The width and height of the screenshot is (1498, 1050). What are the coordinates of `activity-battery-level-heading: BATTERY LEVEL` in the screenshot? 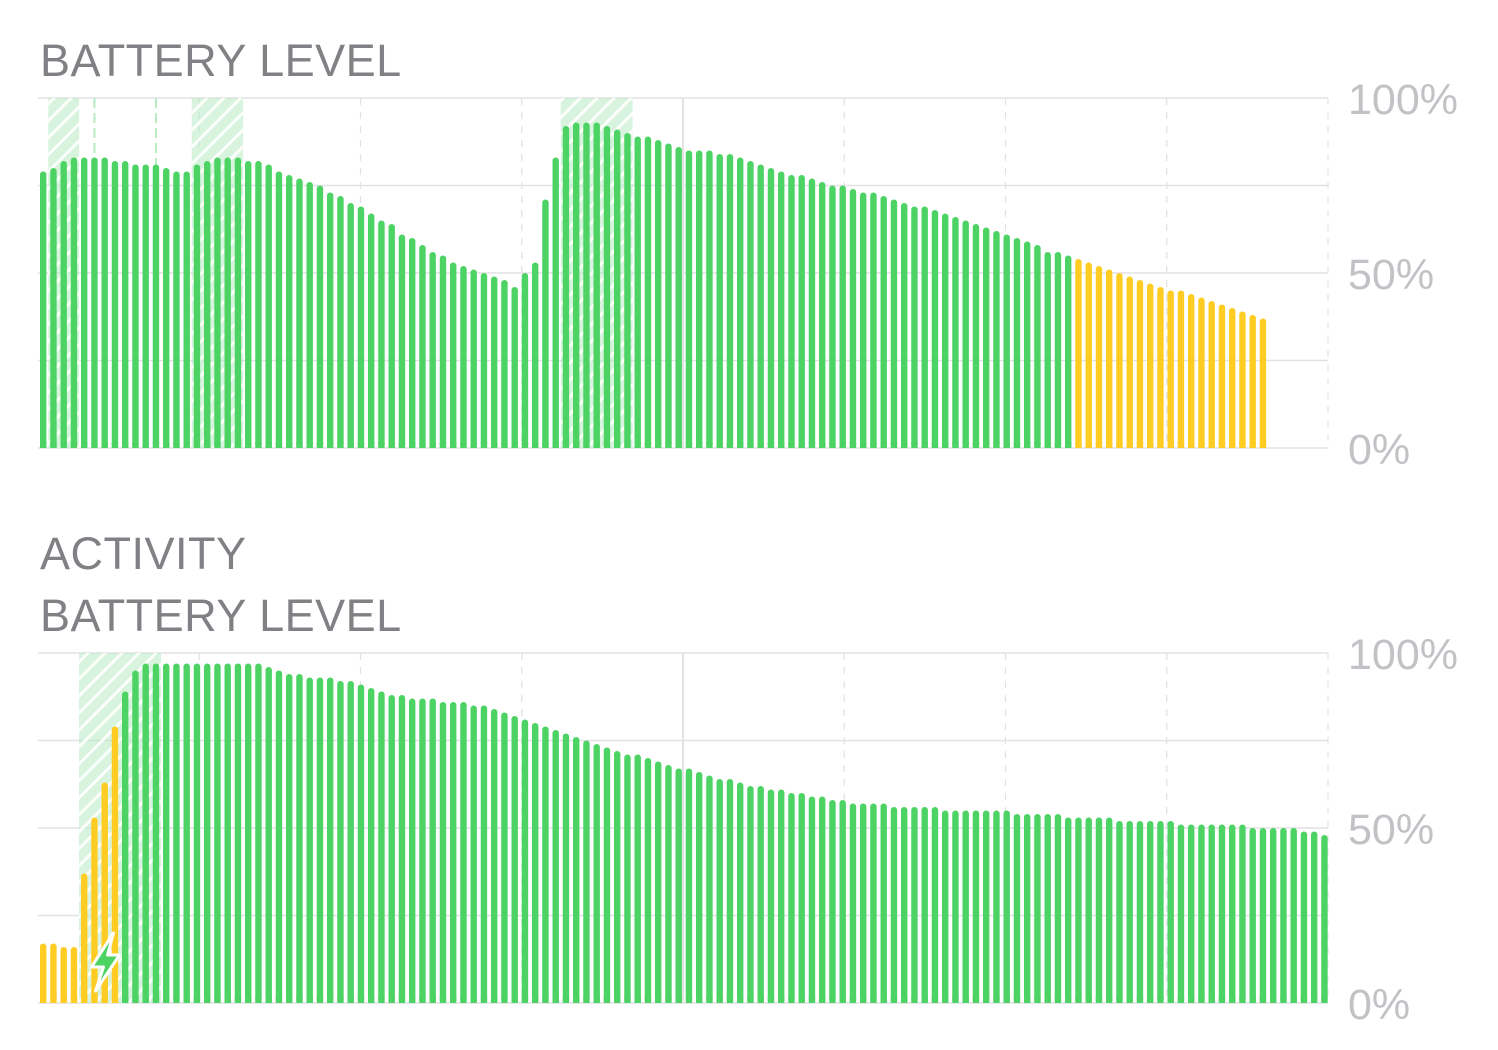 It's located at (221, 615).